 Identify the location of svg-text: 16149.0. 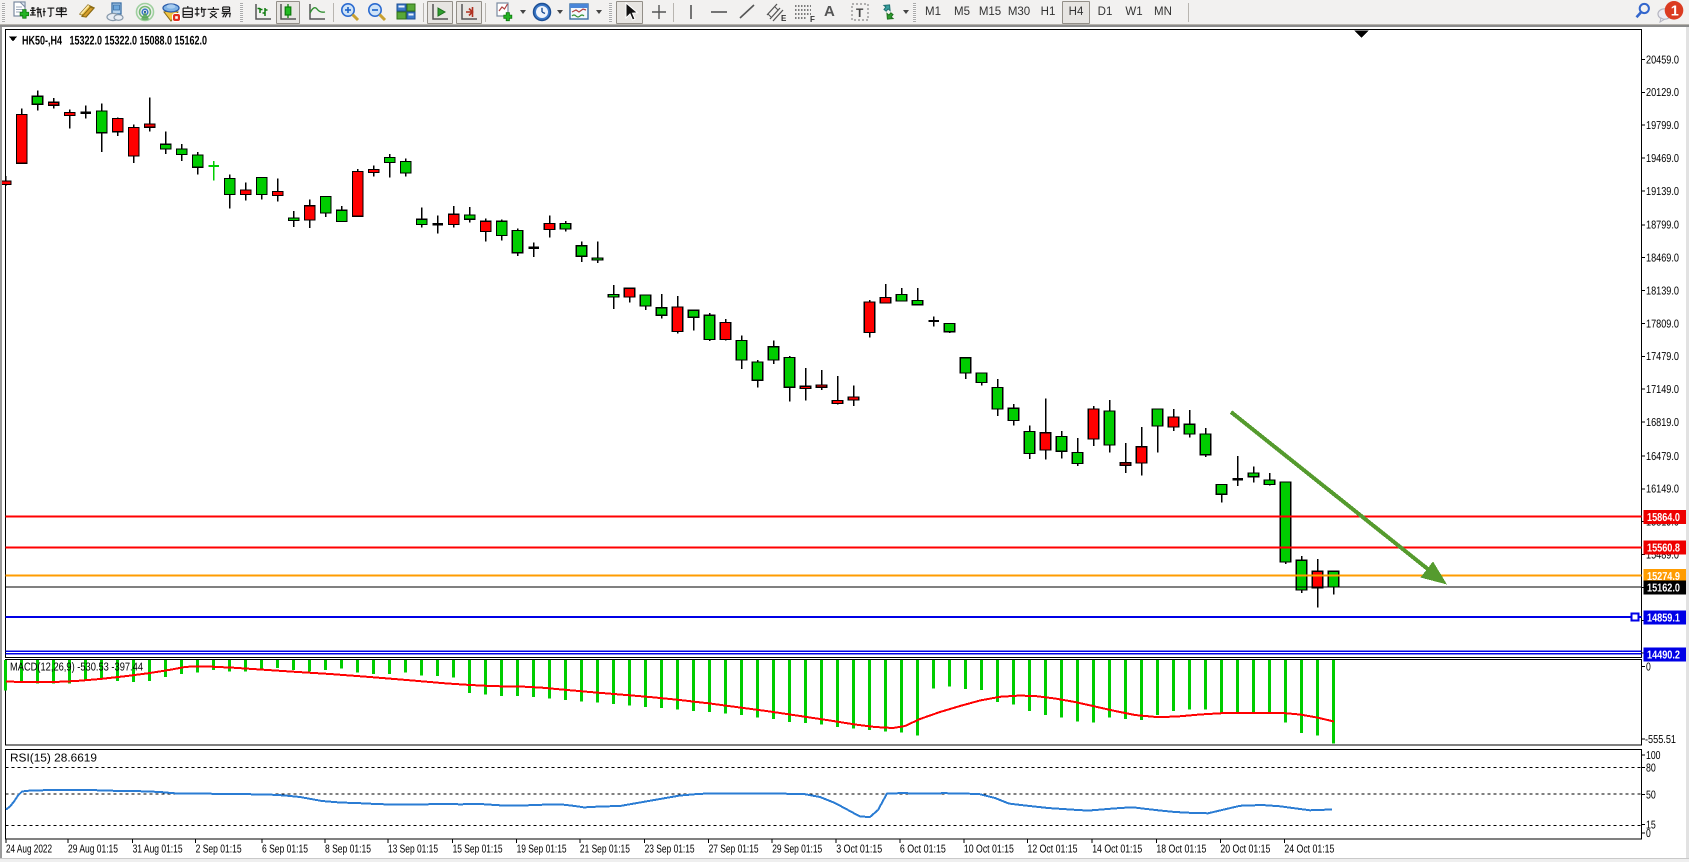
(1662, 490).